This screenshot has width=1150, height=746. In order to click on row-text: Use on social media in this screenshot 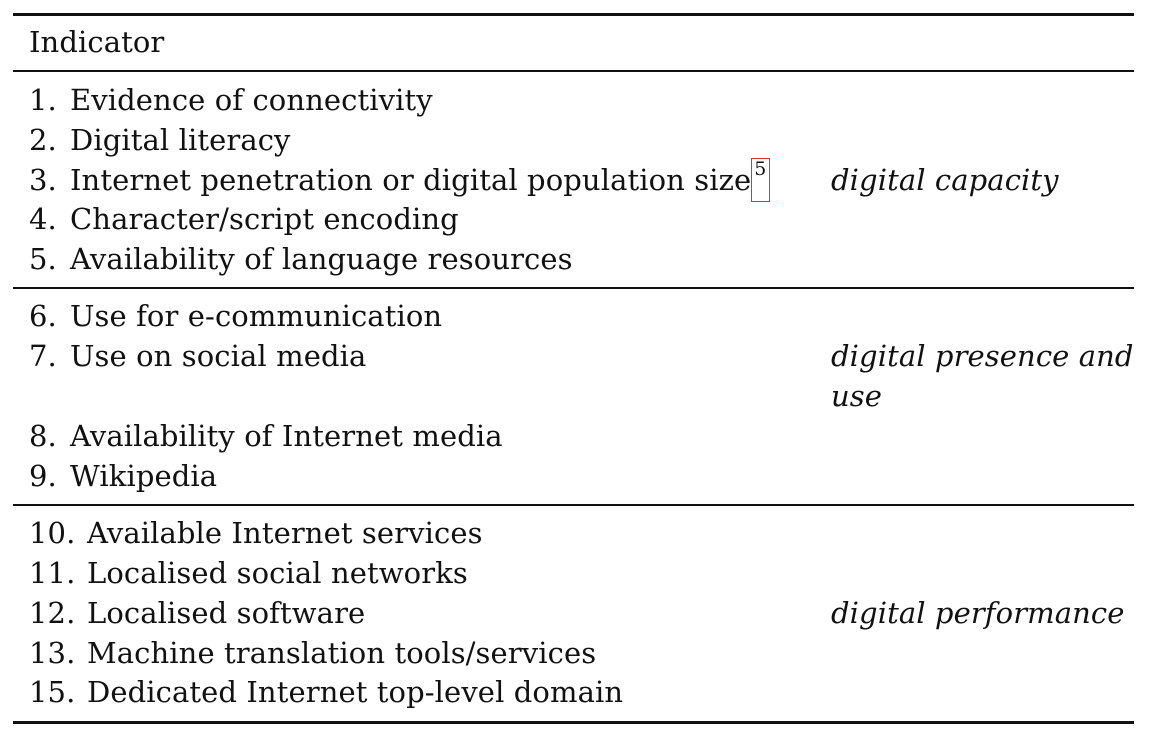, I will do `click(218, 356)`.